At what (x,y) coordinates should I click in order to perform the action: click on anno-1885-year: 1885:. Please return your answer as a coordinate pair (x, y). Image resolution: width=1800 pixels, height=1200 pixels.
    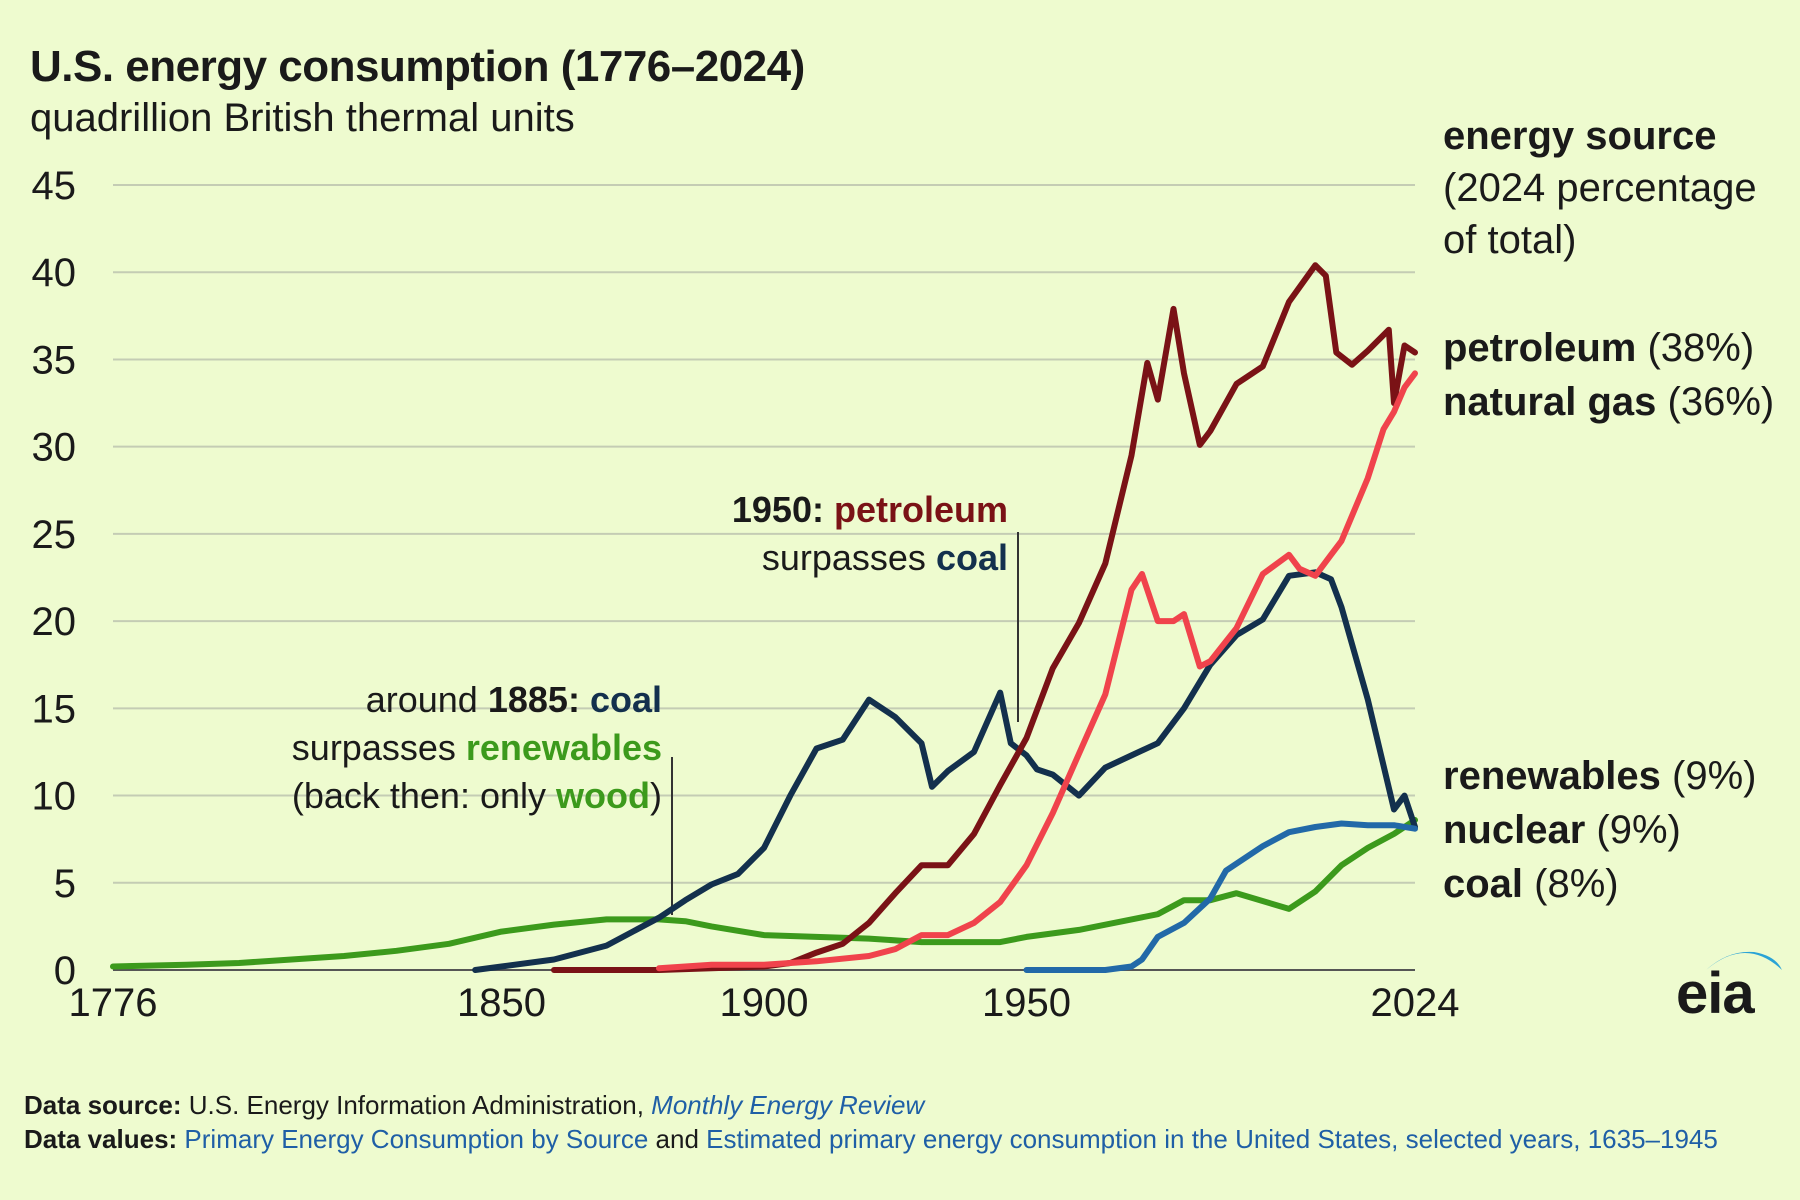
    Looking at the image, I should click on (533, 699).